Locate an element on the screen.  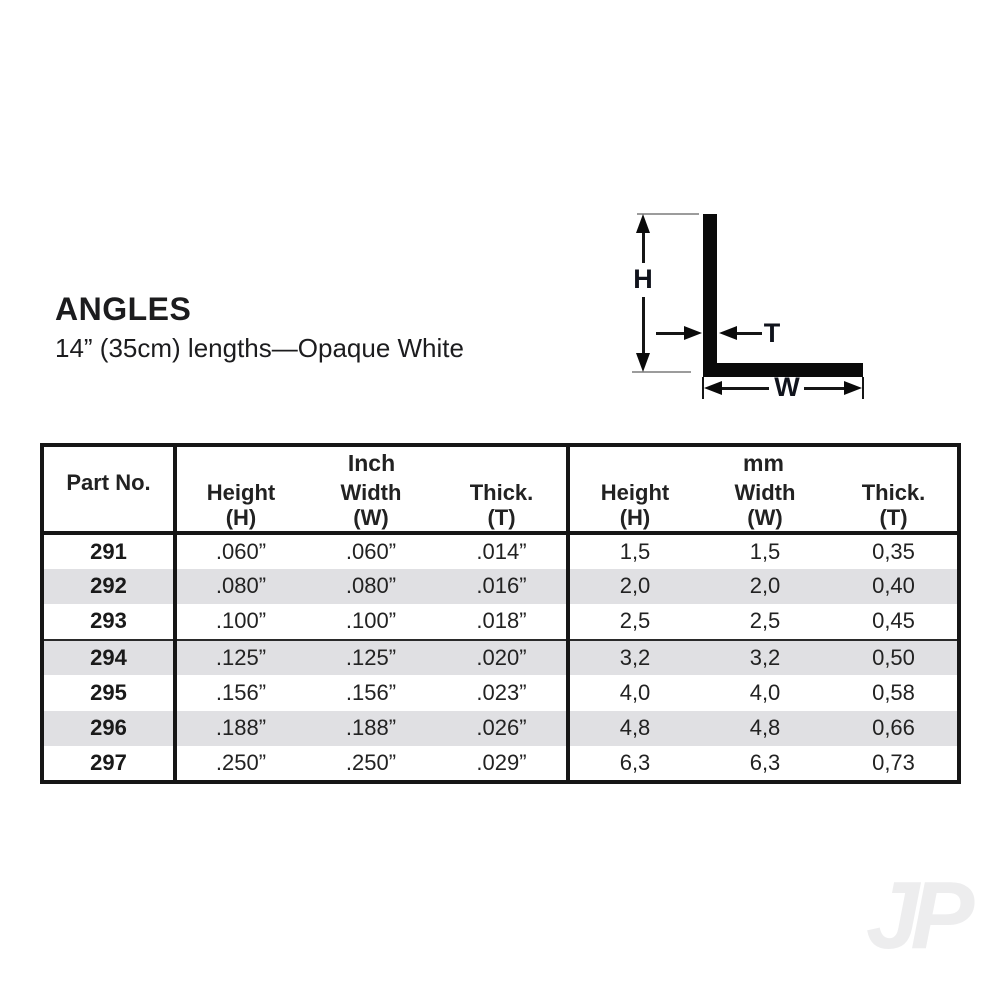
mm-width-value: 1,5 is located at coordinates (765, 550).